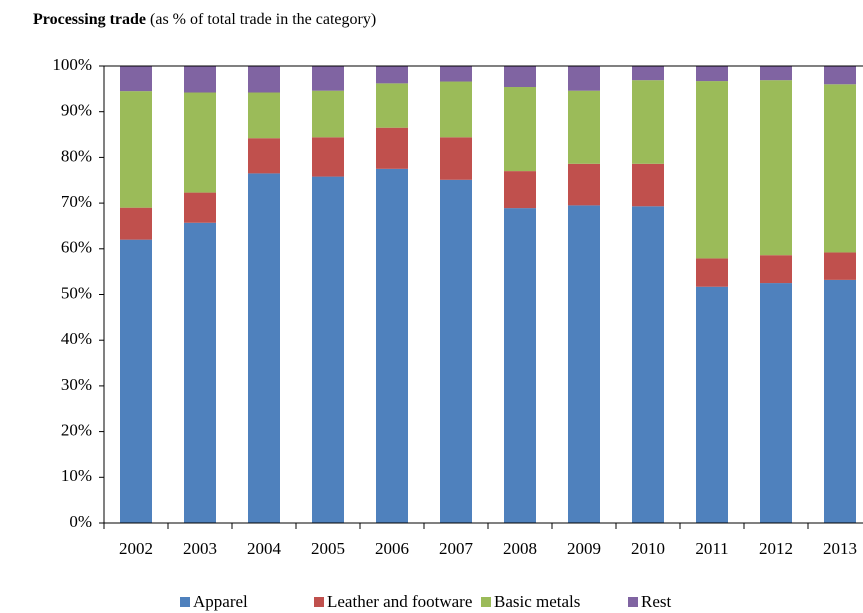  What do you see at coordinates (72, 64) in the screenshot?
I see `y-tick-label: 100%` at bounding box center [72, 64].